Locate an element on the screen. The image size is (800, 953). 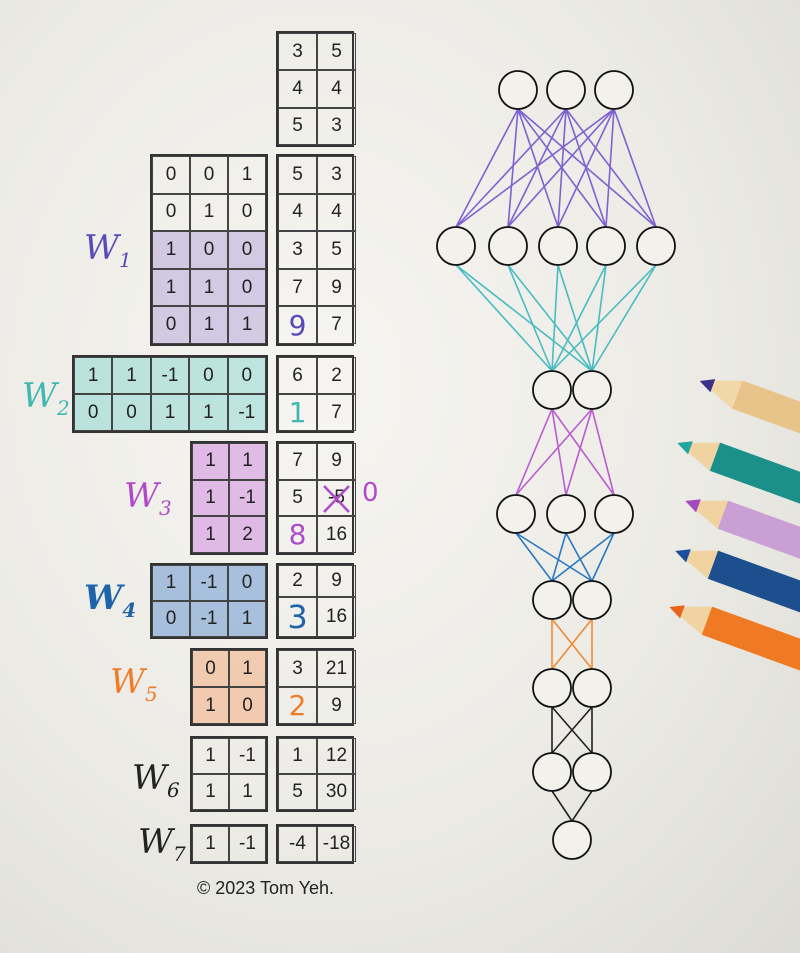
h4-matrix: 2 9 3 16 is located at coordinates (316, 601).